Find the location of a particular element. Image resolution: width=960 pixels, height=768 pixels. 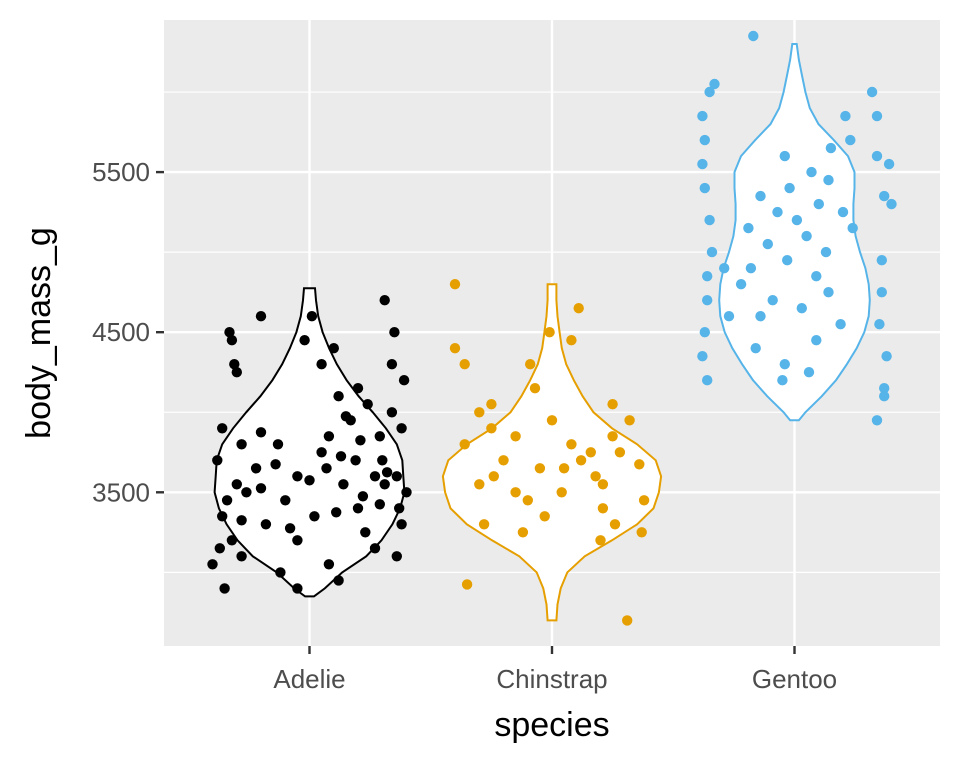

x-tick-label: Adelie is located at coordinates (309, 679).